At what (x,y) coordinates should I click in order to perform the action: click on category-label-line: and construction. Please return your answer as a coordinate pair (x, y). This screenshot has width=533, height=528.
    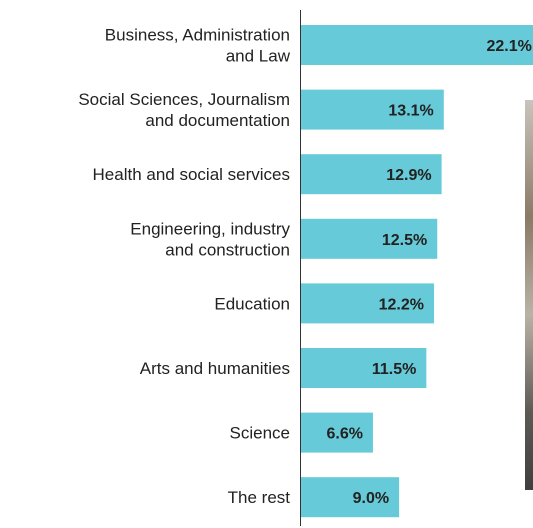
    Looking at the image, I should click on (227, 249).